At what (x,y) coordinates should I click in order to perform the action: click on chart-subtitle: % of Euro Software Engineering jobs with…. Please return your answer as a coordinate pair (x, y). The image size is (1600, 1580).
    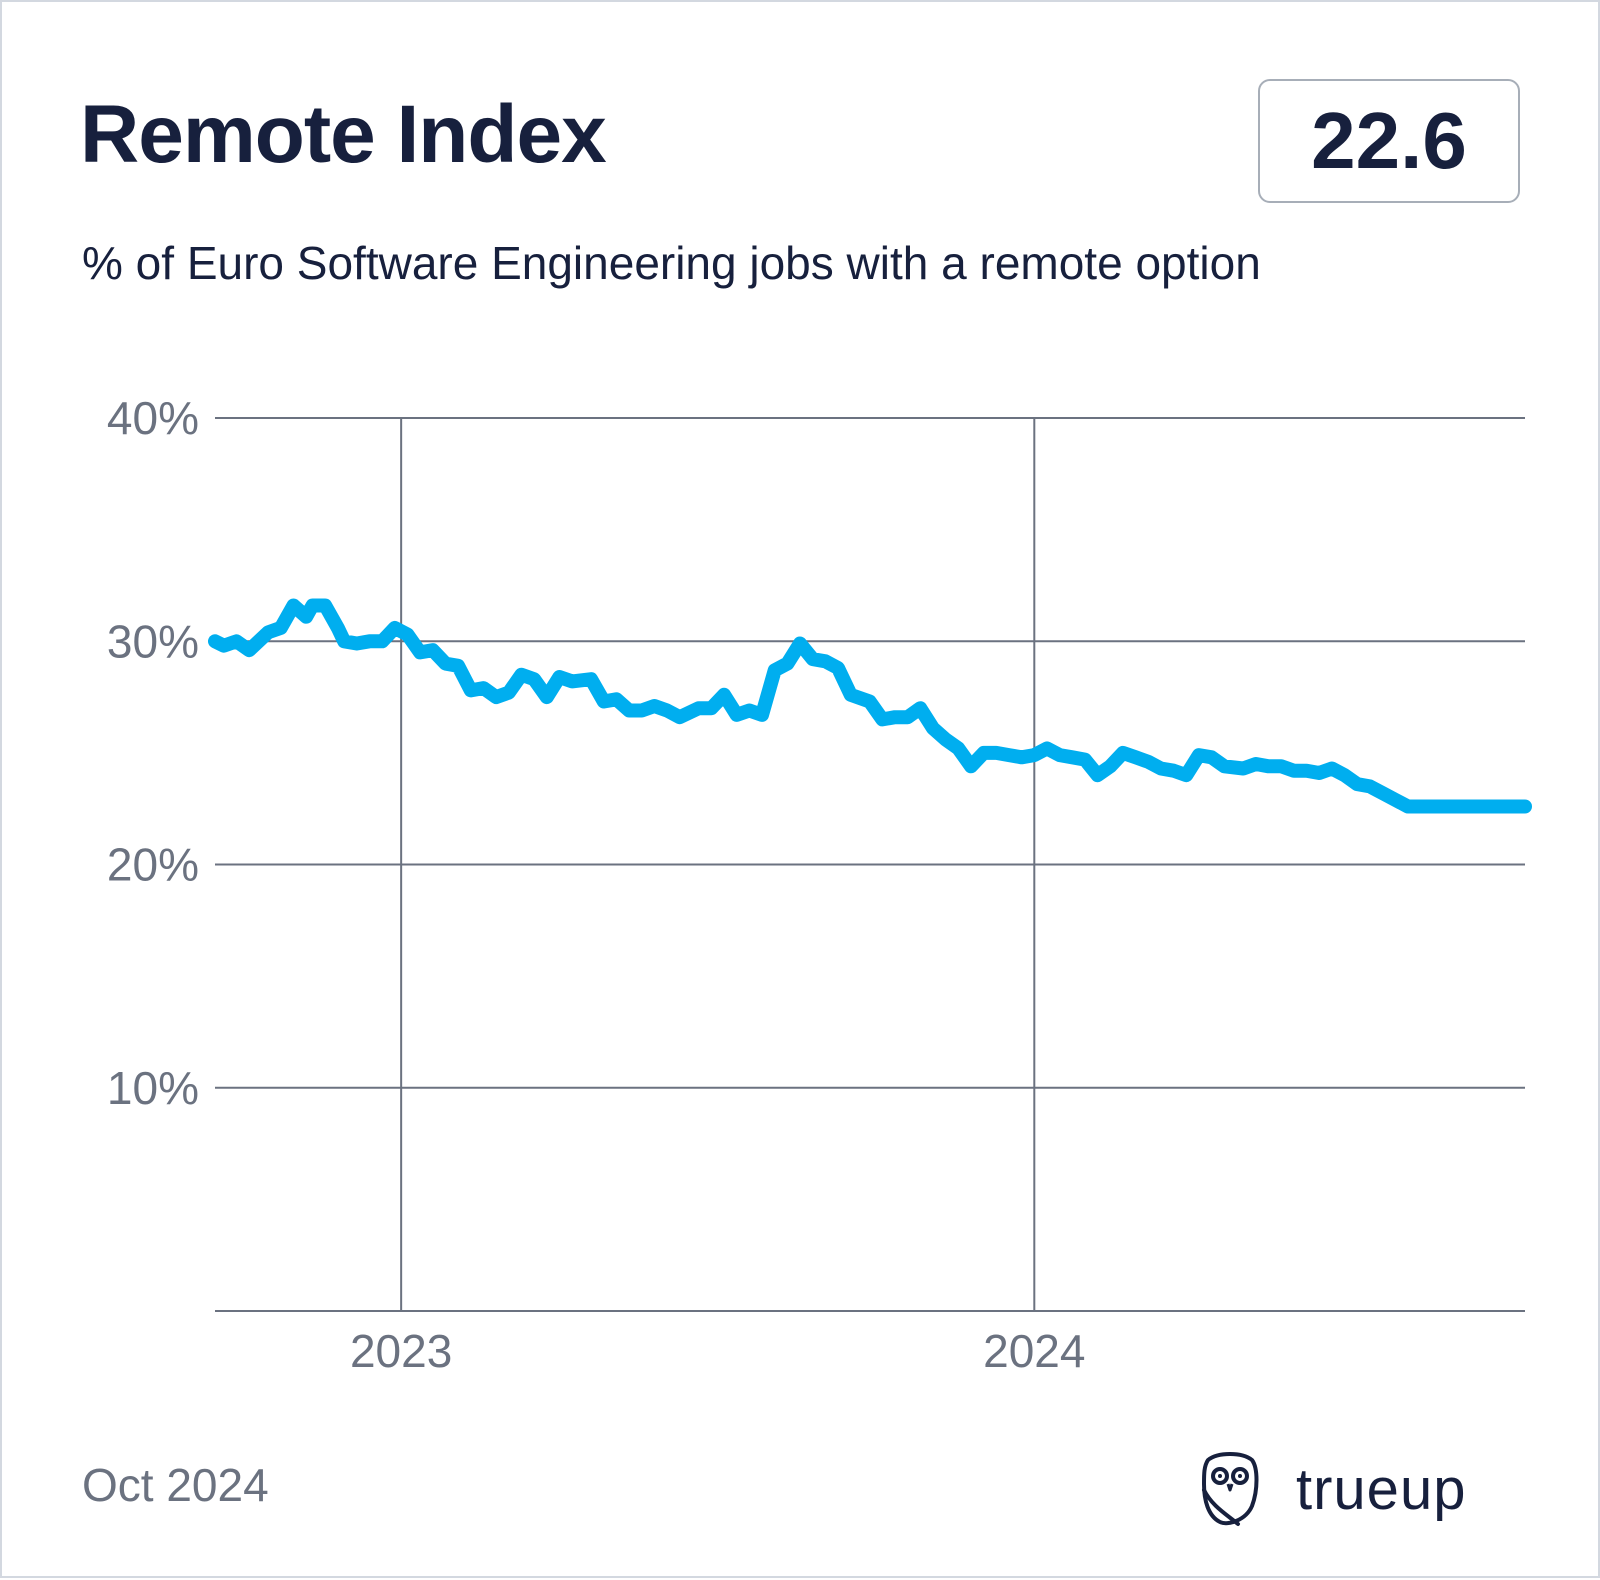
    Looking at the image, I should click on (671, 263).